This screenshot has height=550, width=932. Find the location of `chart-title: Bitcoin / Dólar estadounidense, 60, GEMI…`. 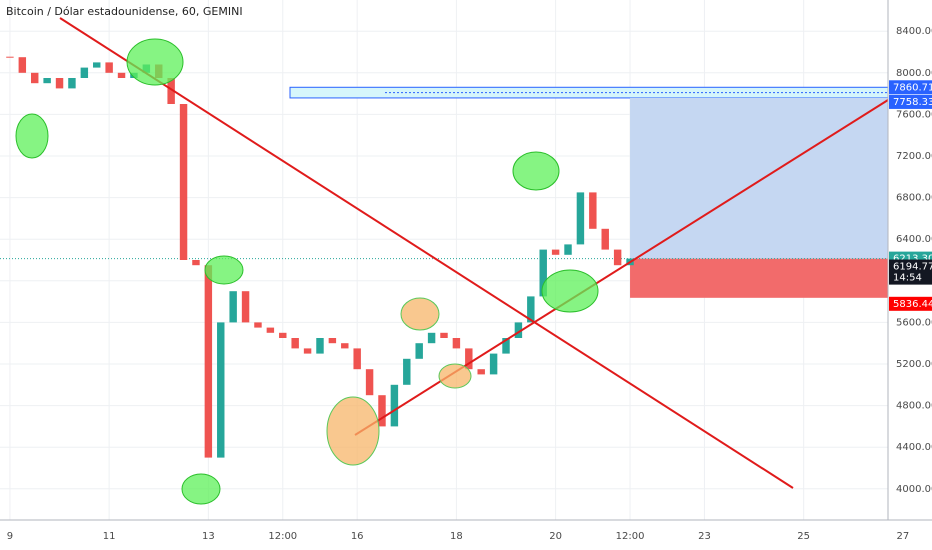

chart-title: Bitcoin / Dólar estadounidense, 60, GEMI… is located at coordinates (124, 11).